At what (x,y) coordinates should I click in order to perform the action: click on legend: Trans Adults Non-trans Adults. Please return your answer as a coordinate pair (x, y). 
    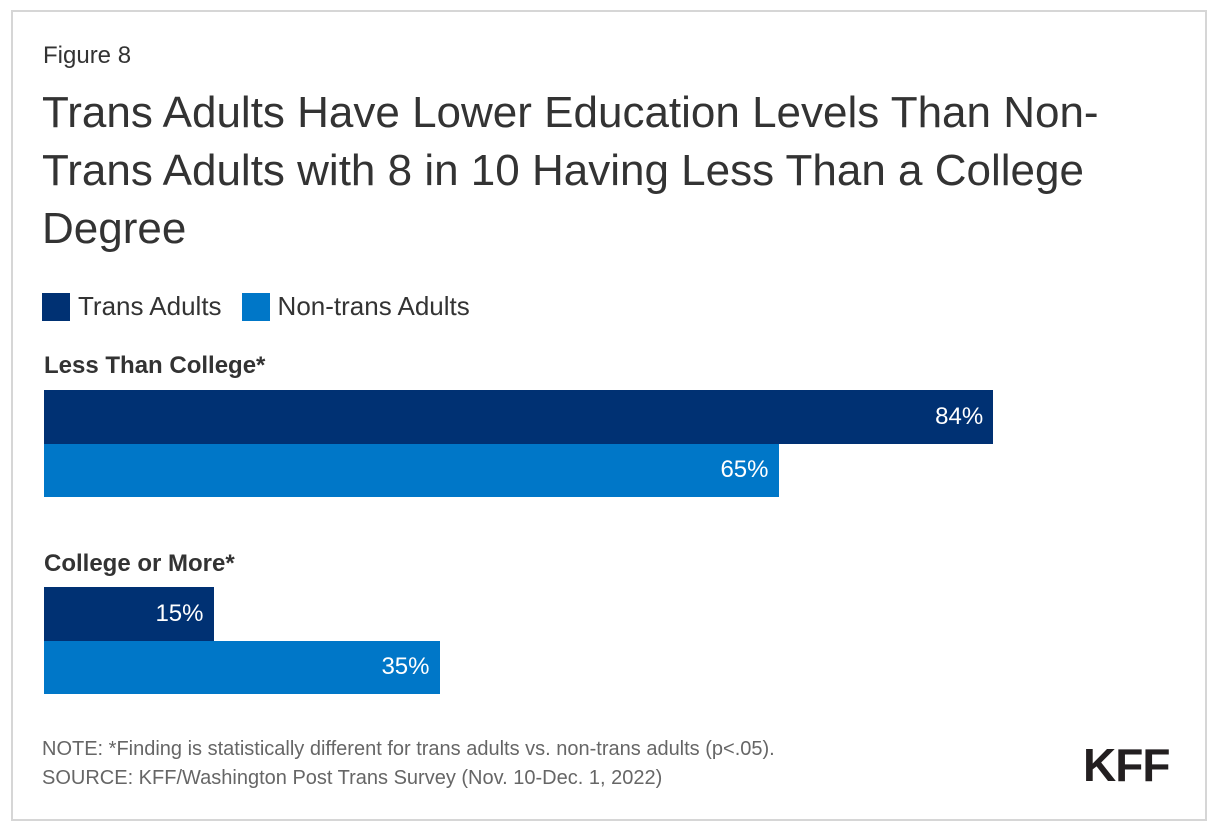
    Looking at the image, I should click on (266, 306).